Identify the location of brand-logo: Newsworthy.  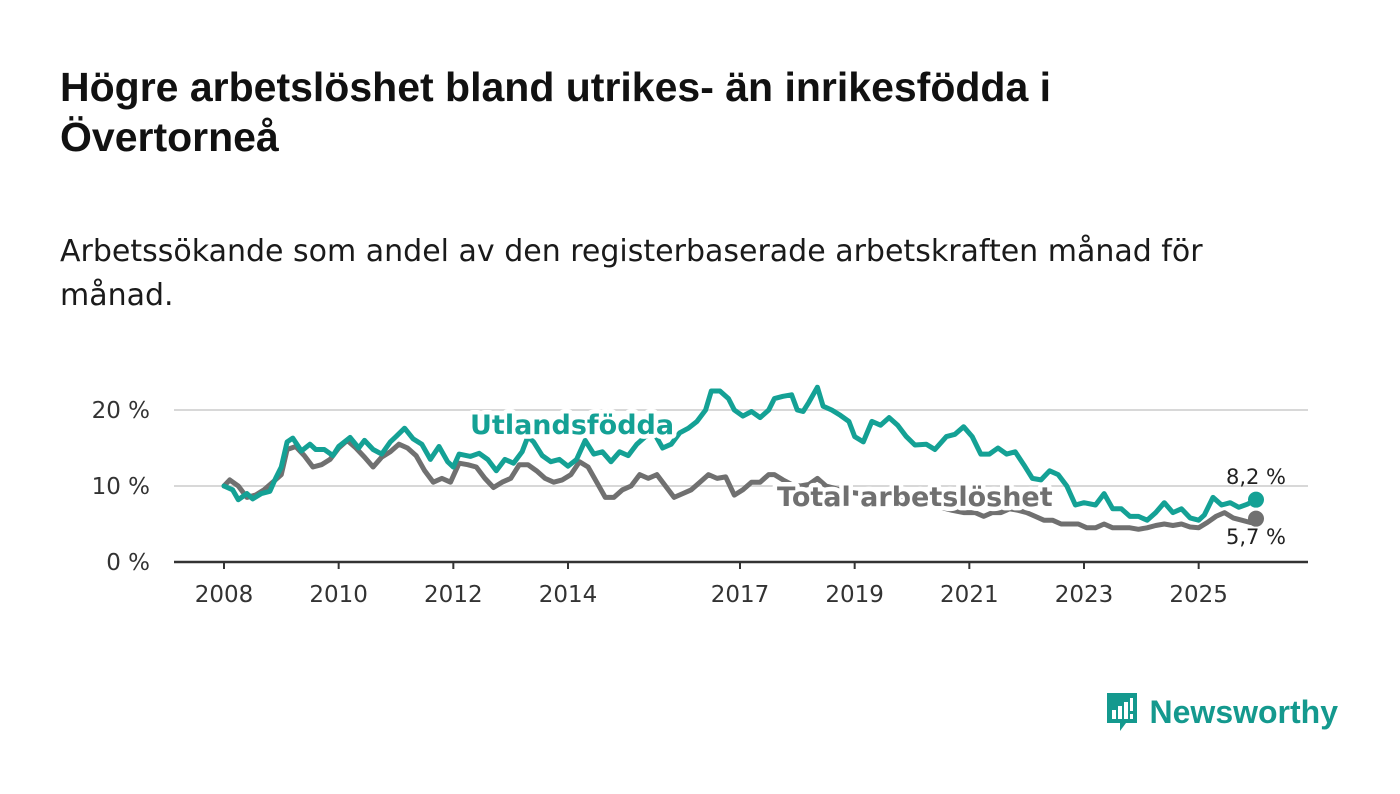
(1221, 712).